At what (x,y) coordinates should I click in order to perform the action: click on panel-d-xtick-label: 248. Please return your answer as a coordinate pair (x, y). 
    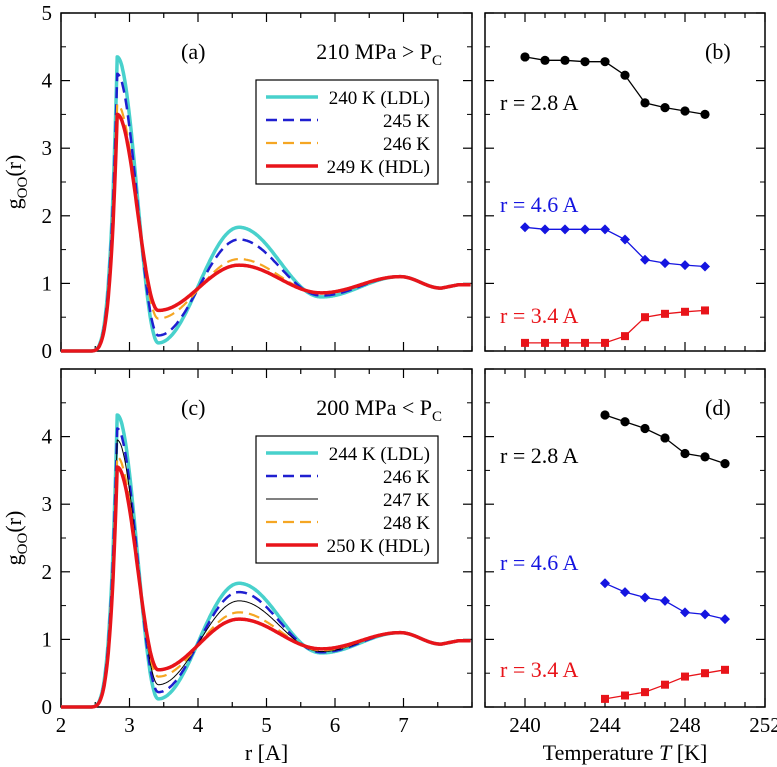
    Looking at the image, I should click on (685, 725).